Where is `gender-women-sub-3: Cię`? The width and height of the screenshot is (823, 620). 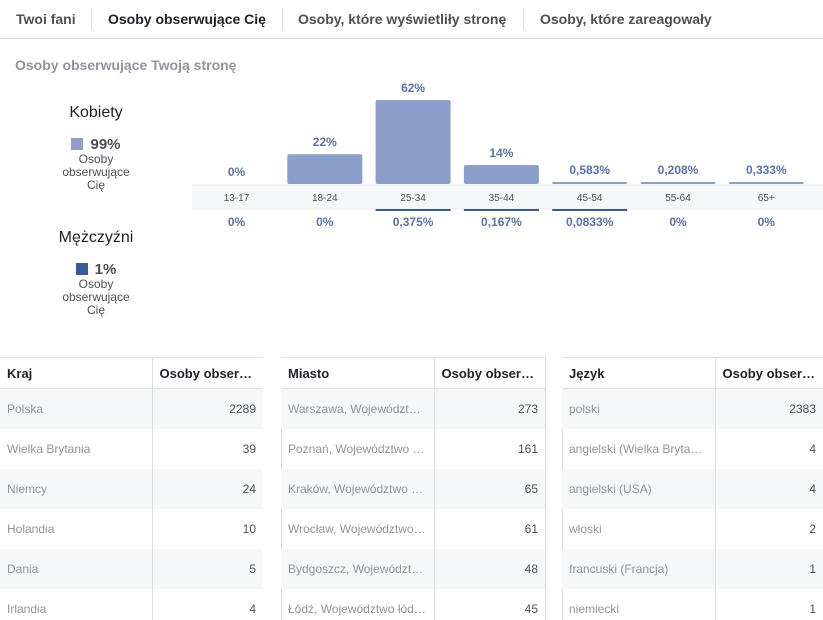
gender-women-sub-3: Cię is located at coordinates (95, 185).